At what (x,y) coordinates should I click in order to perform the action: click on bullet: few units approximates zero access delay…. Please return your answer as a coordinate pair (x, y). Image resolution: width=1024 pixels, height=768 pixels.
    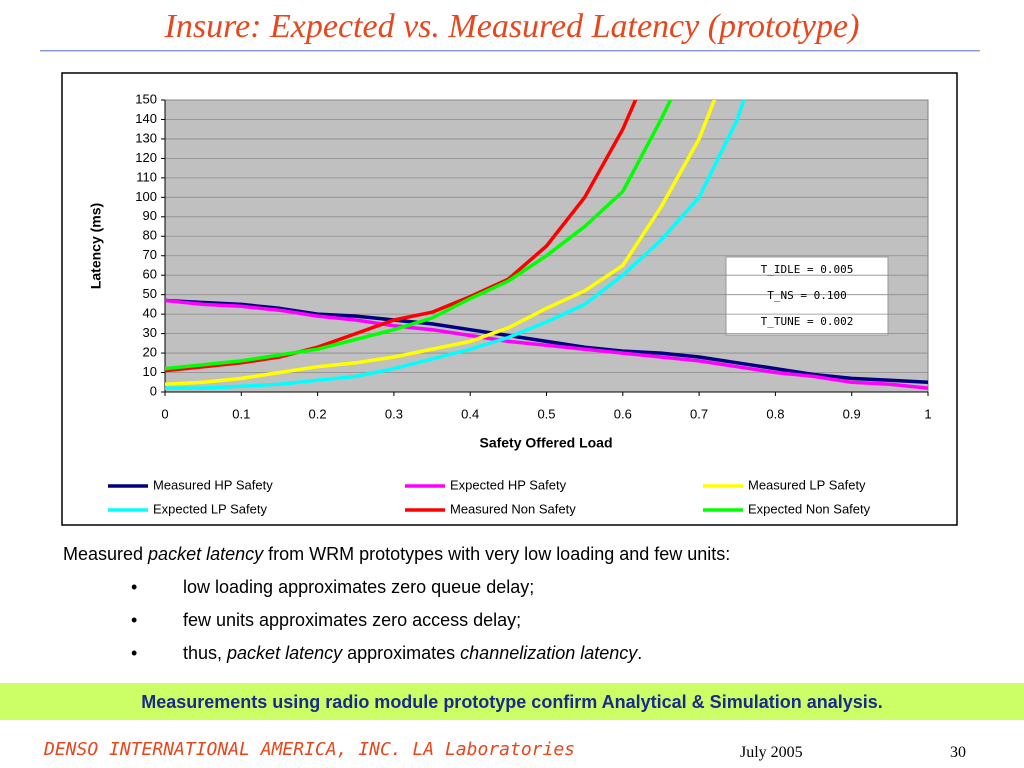
    Looking at the image, I should click on (326, 620).